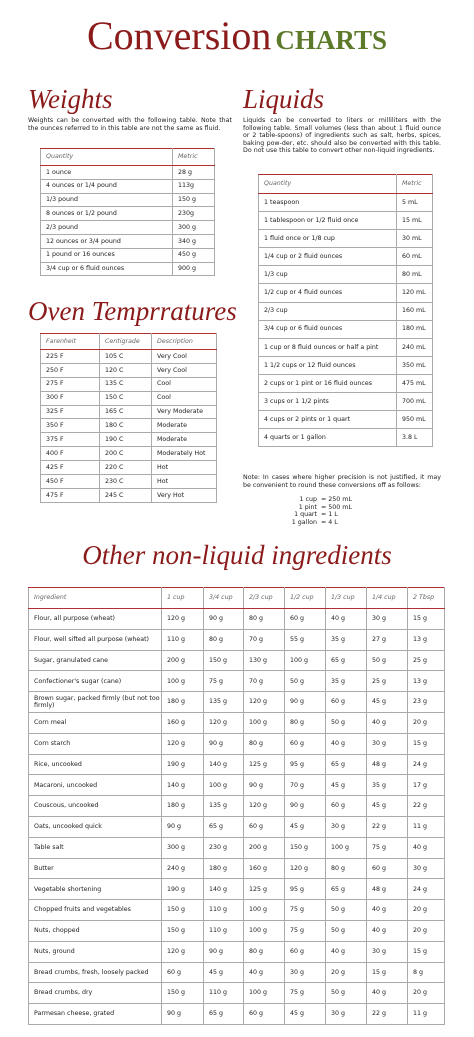 This screenshot has width=474, height=1037. Describe the element at coordinates (182, 598) in the screenshot. I see `column-header: 1 cup` at that location.